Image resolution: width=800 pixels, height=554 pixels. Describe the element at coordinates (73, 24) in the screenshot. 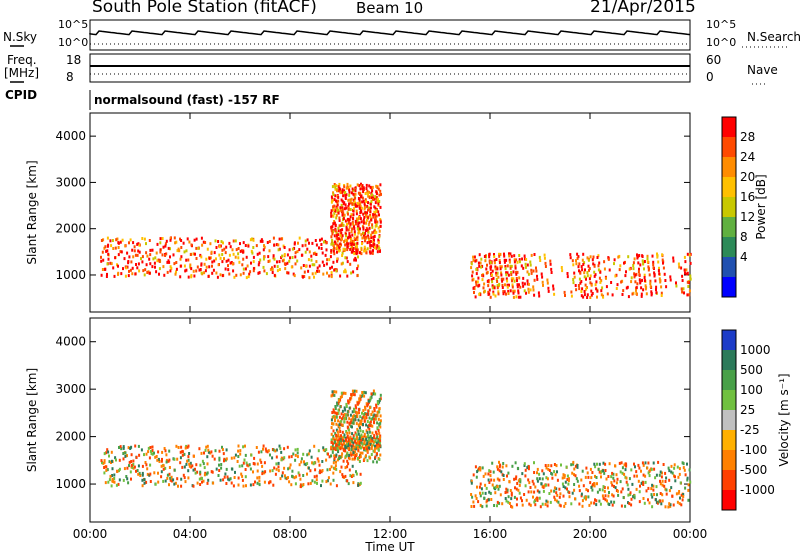

I see `noise-tick-high-left: 10^5` at that location.